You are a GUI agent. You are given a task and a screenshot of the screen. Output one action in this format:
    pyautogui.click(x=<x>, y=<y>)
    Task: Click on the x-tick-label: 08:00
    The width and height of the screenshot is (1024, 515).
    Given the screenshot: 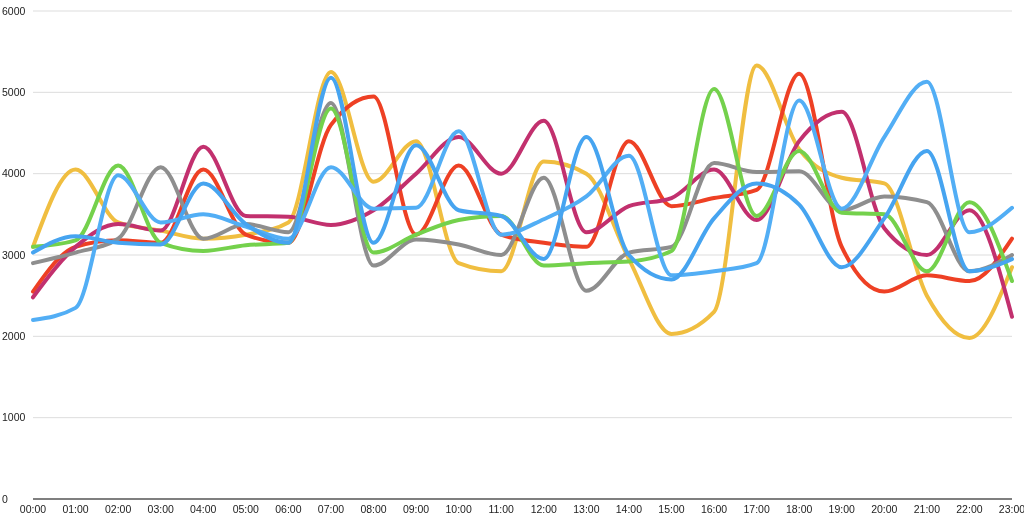 What is the action you would take?
    pyautogui.click(x=373, y=509)
    